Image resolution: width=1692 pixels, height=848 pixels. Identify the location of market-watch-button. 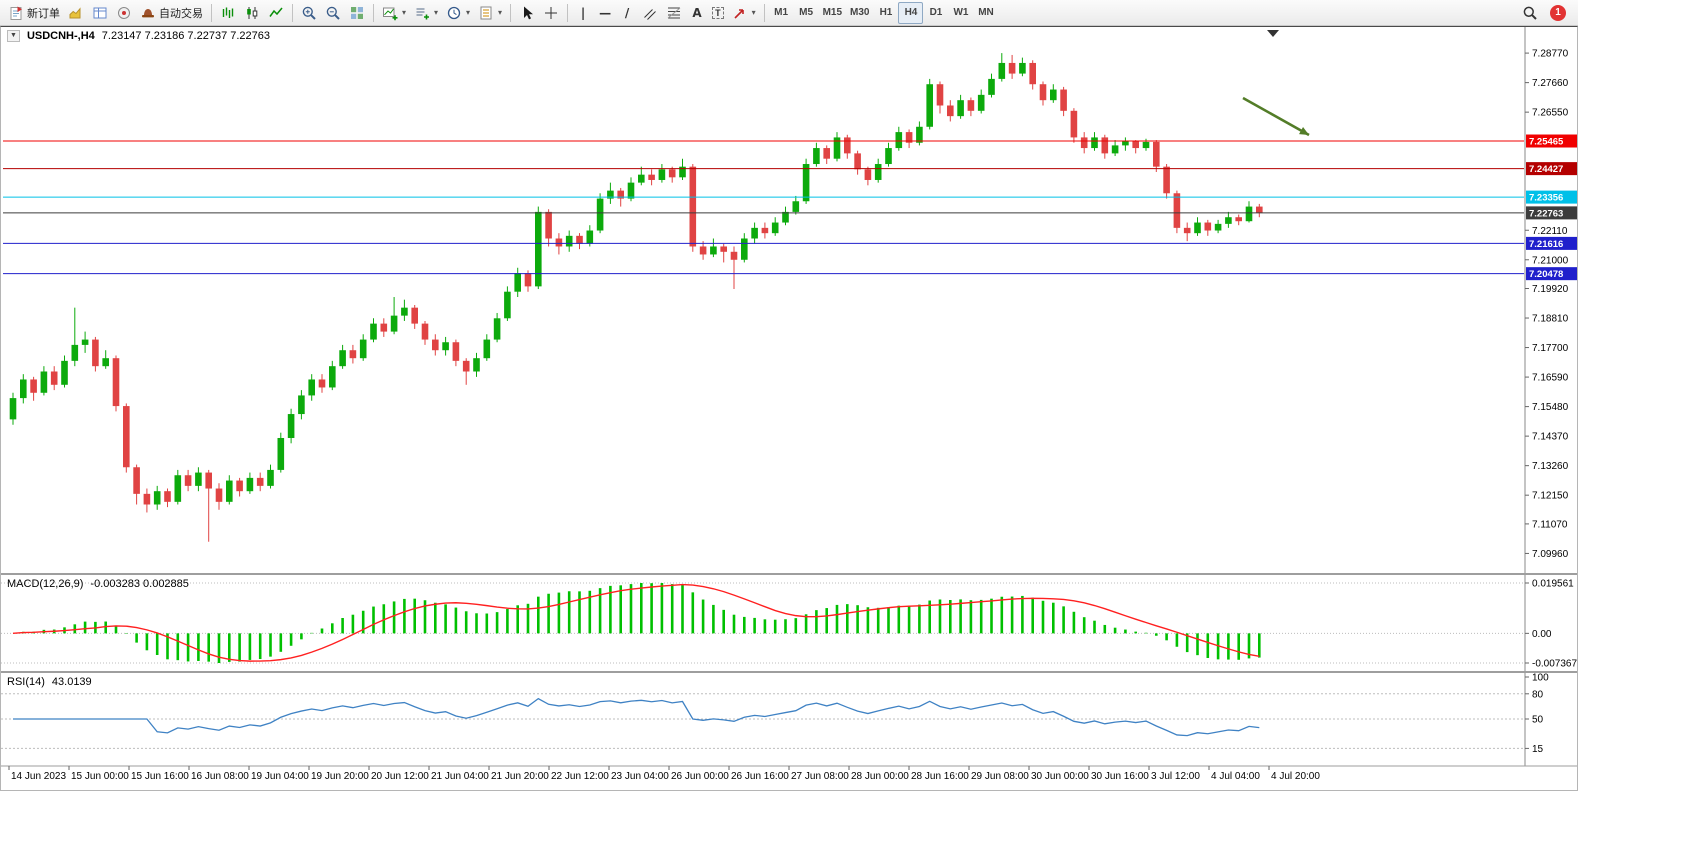
(76, 13).